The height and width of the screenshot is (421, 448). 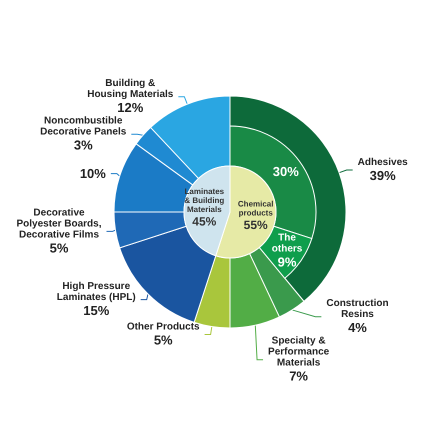 I want to click on data-label: 12%, so click(x=130, y=108).